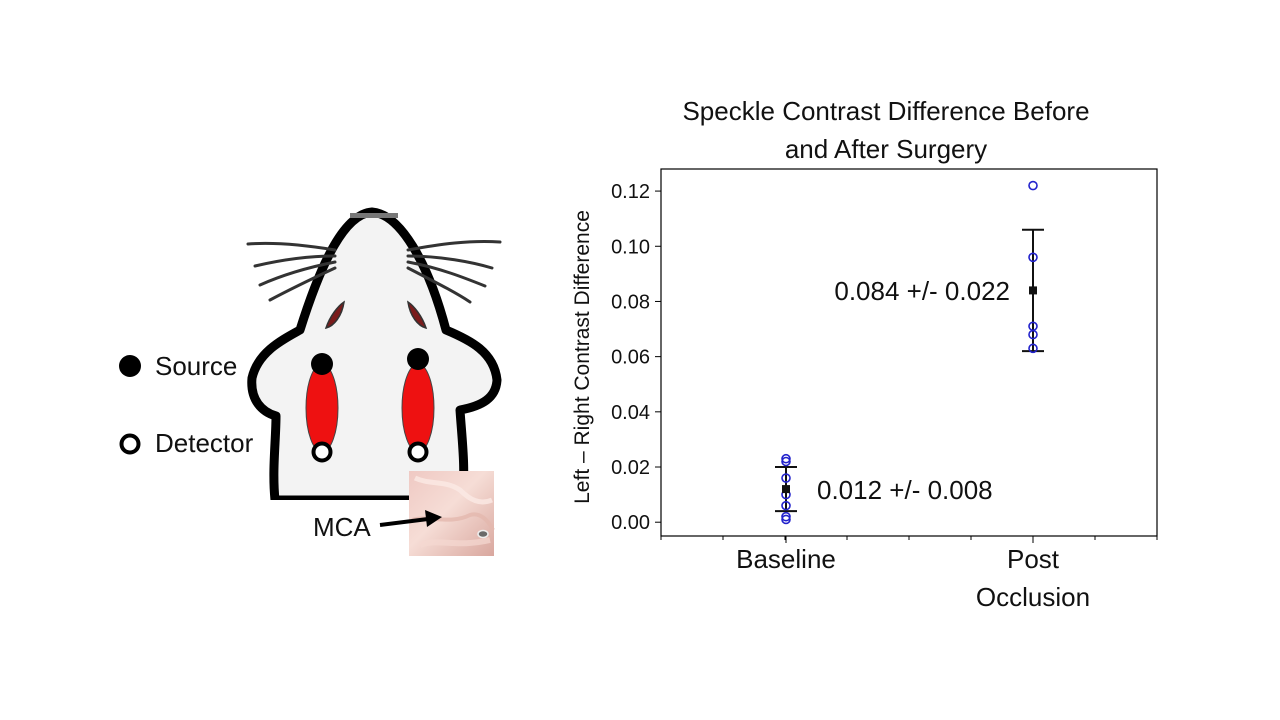 This screenshot has height=720, width=1280. What do you see at coordinates (374, 215) in the screenshot?
I see `rat-nose` at bounding box center [374, 215].